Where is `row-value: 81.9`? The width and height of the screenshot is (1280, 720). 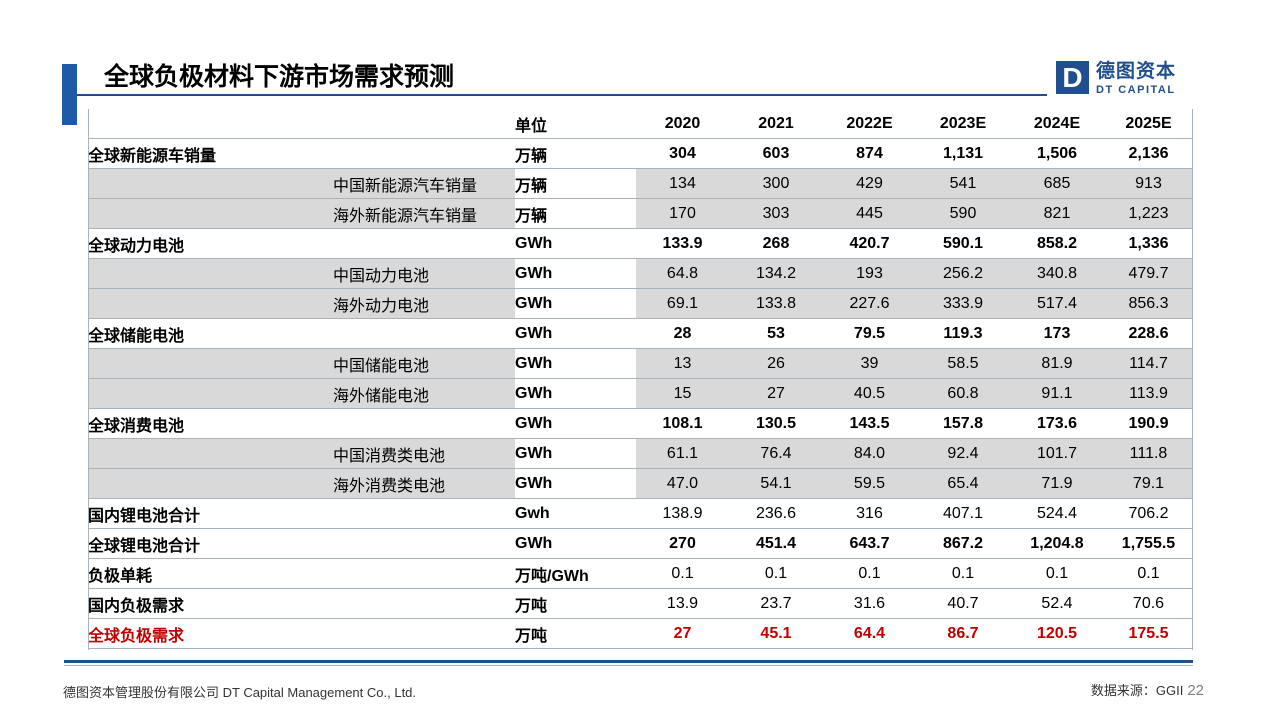
row-value: 81.9 is located at coordinates (1057, 363).